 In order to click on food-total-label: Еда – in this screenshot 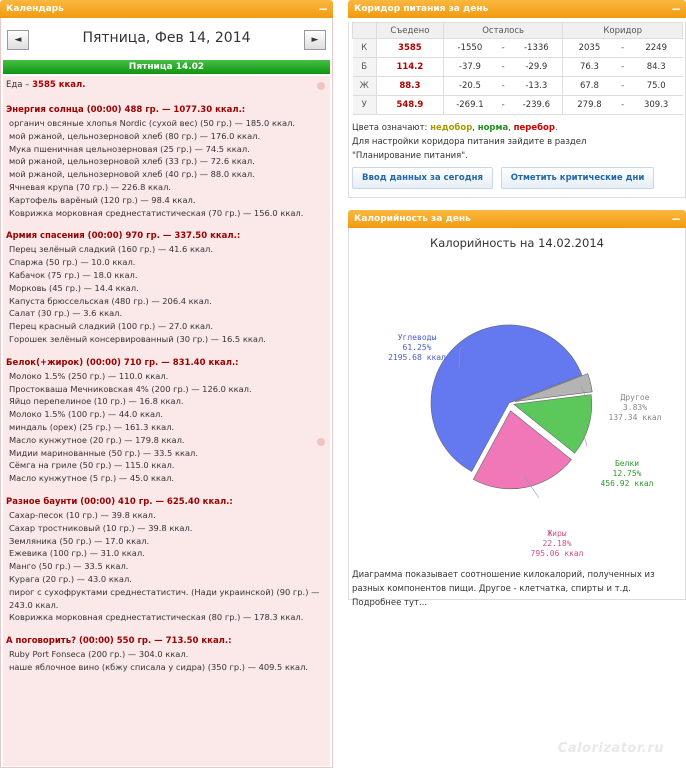, I will do `click(18, 85)`.